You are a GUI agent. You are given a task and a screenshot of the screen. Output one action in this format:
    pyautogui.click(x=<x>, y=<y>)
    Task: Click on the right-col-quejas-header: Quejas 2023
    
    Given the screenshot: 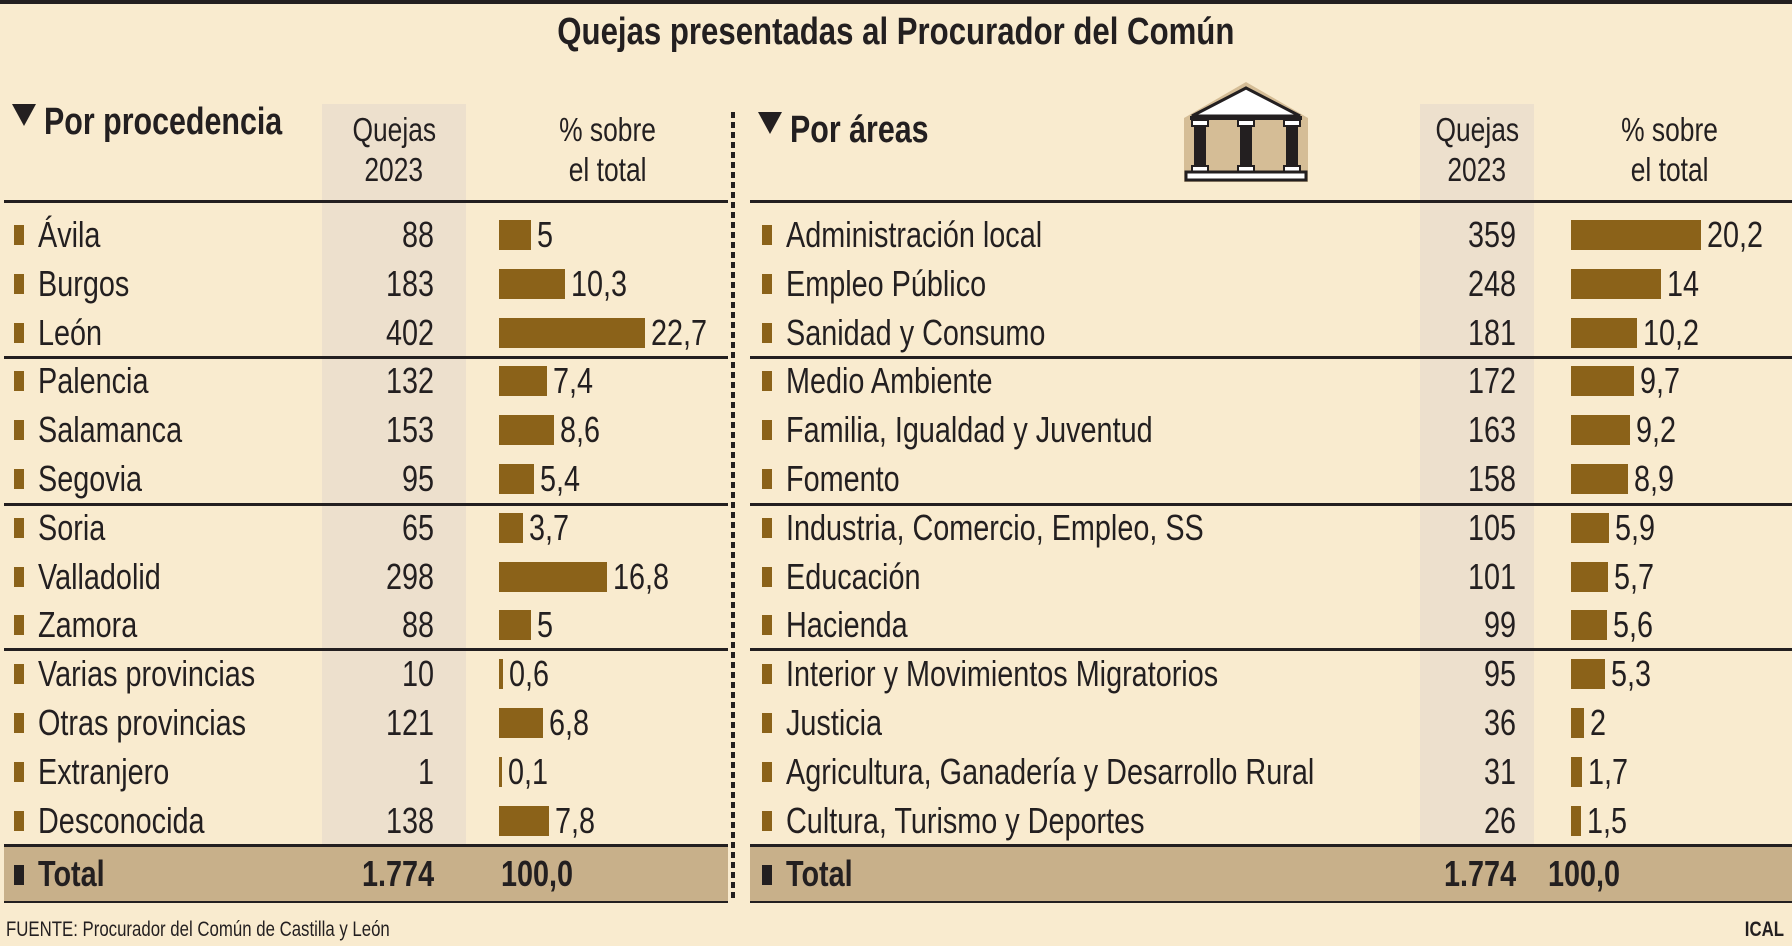 What is the action you would take?
    pyautogui.click(x=1477, y=149)
    